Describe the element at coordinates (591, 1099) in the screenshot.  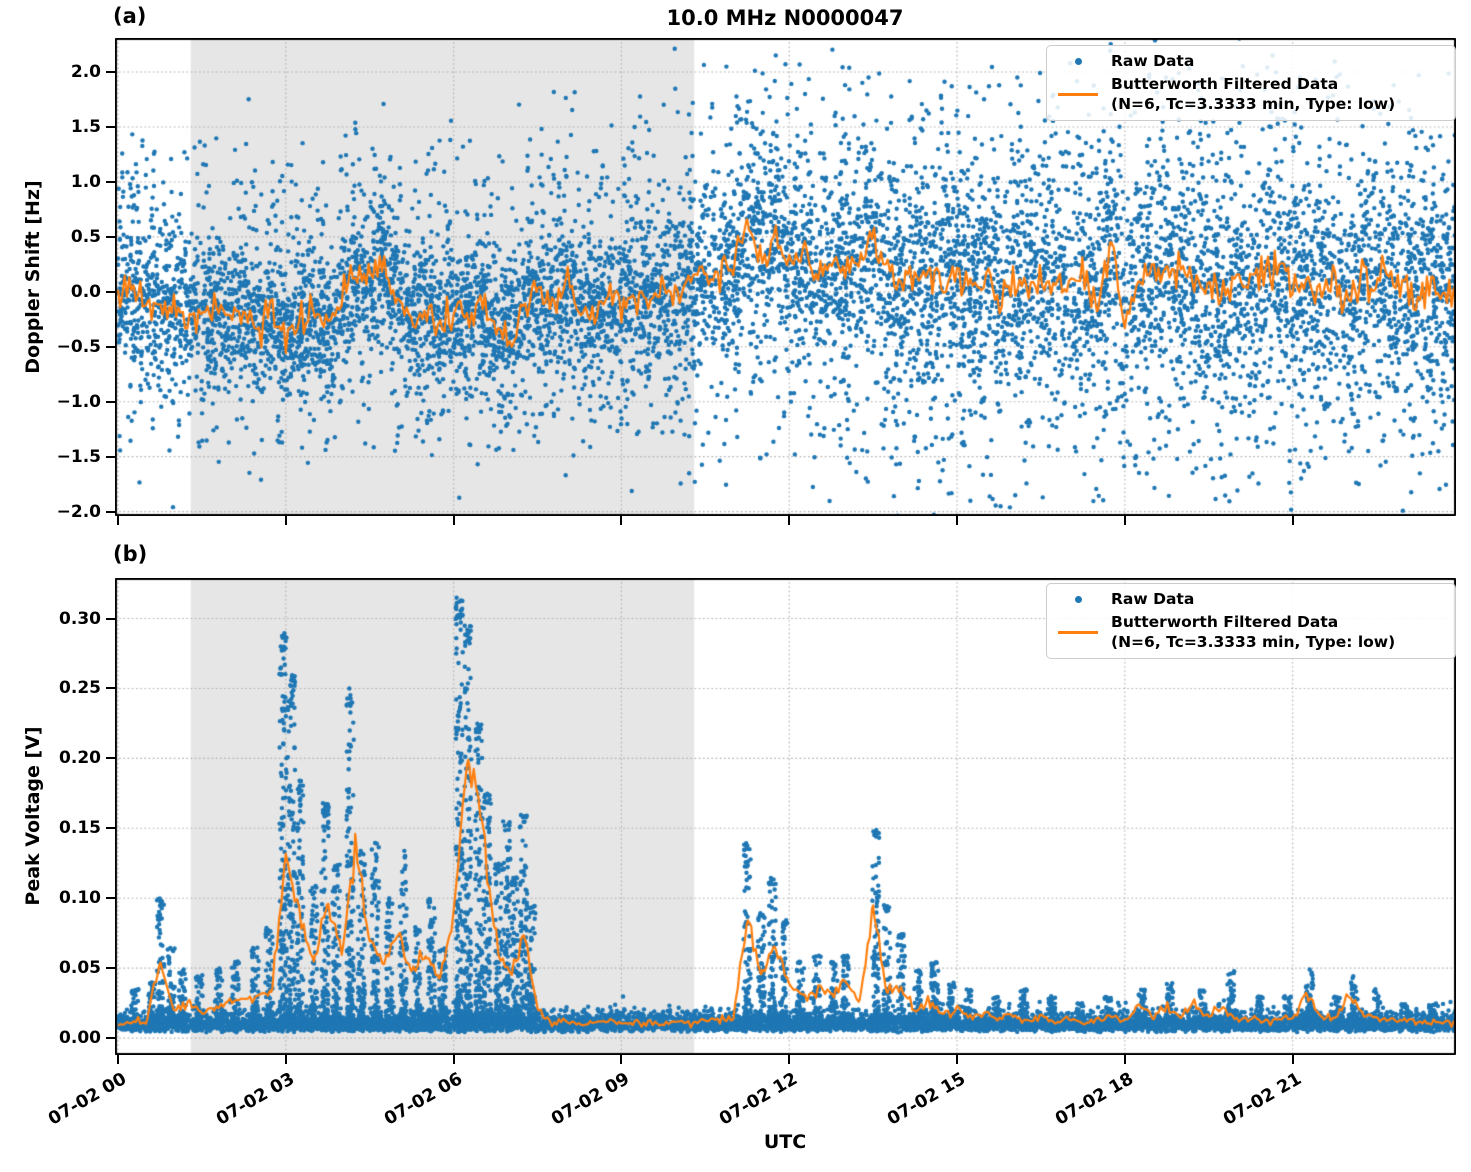
I see `x-tick-label-text: 07-02 09` at that location.